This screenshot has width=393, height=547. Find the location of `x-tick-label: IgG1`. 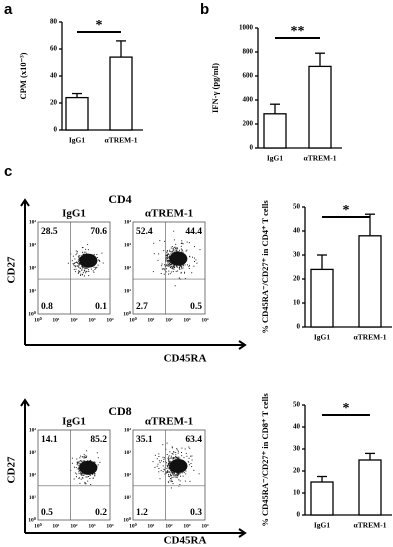

x-tick-label: IgG1 is located at coordinates (322, 337).